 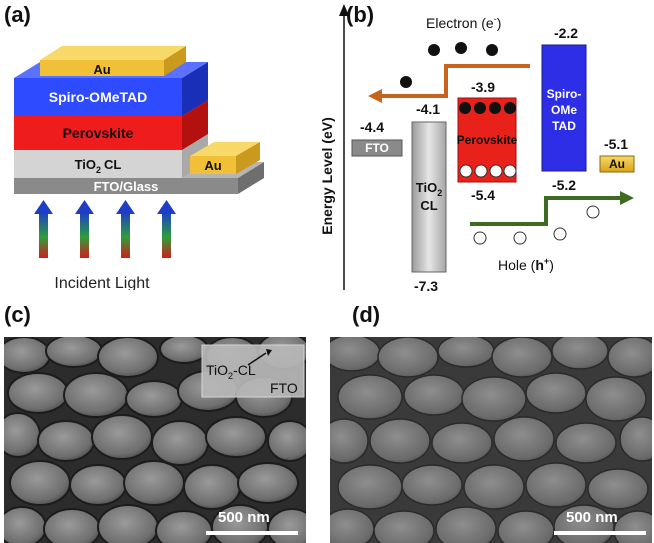 I want to click on inset-pointer-arrowhead, so click(x=269, y=352).